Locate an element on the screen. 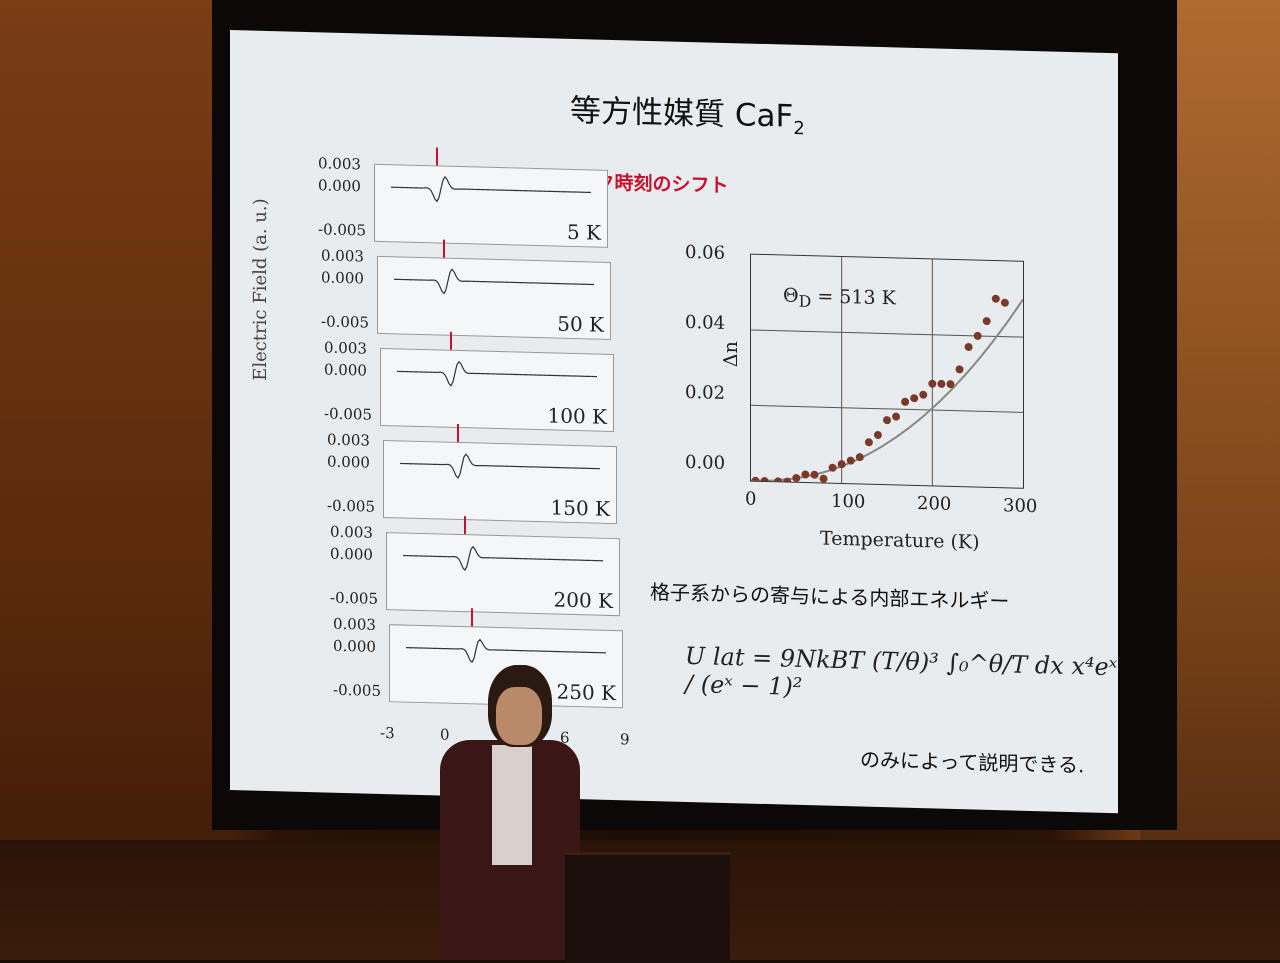 The height and width of the screenshot is (963, 1280). waveform-temperature: 100 K is located at coordinates (577, 416).